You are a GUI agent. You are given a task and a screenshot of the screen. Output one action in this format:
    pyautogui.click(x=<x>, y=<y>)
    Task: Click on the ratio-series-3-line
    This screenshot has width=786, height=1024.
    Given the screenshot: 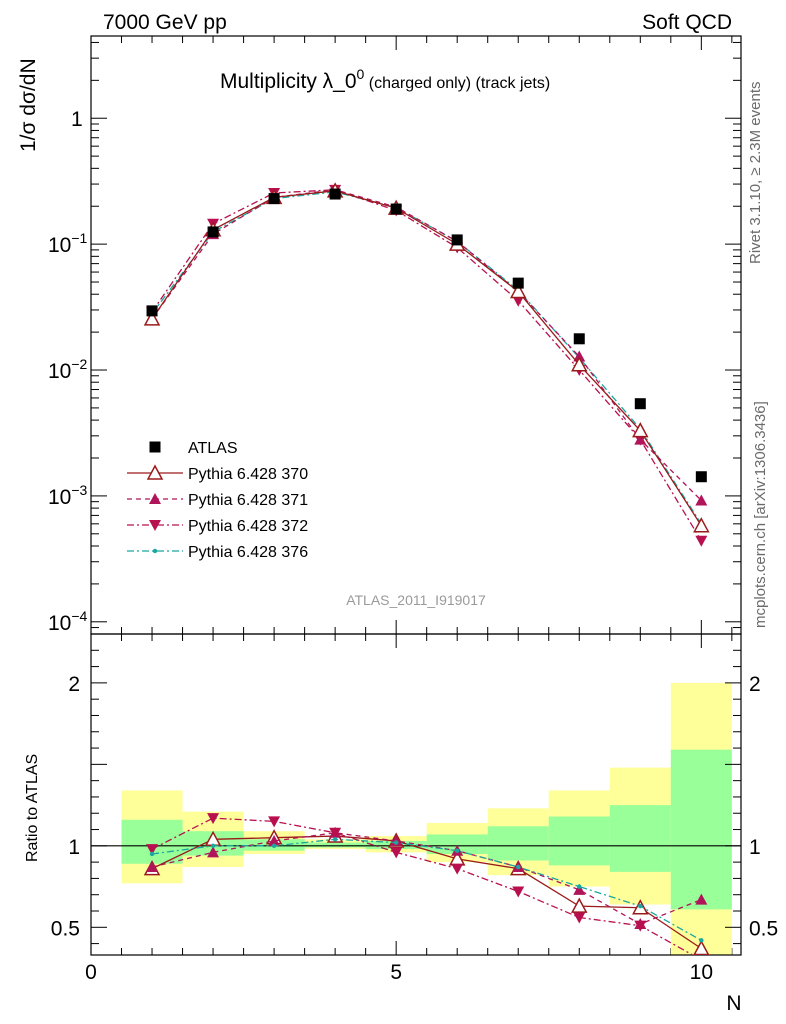 What is the action you would take?
    pyautogui.click(x=422, y=886)
    